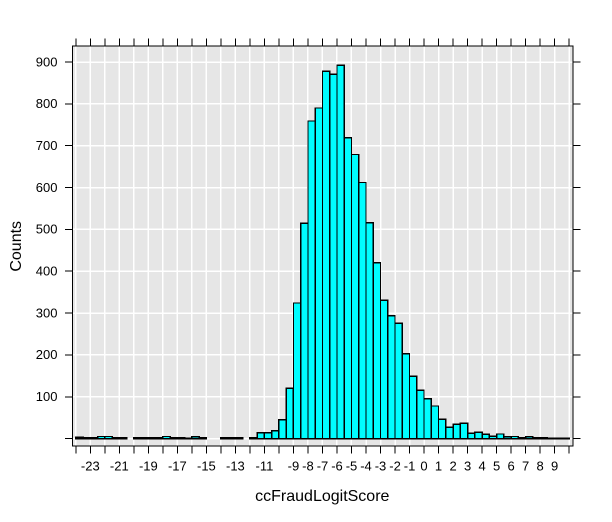 This screenshot has height=522, width=612. What do you see at coordinates (438, 466) in the screenshot?
I see `svg-text: 1` at bounding box center [438, 466].